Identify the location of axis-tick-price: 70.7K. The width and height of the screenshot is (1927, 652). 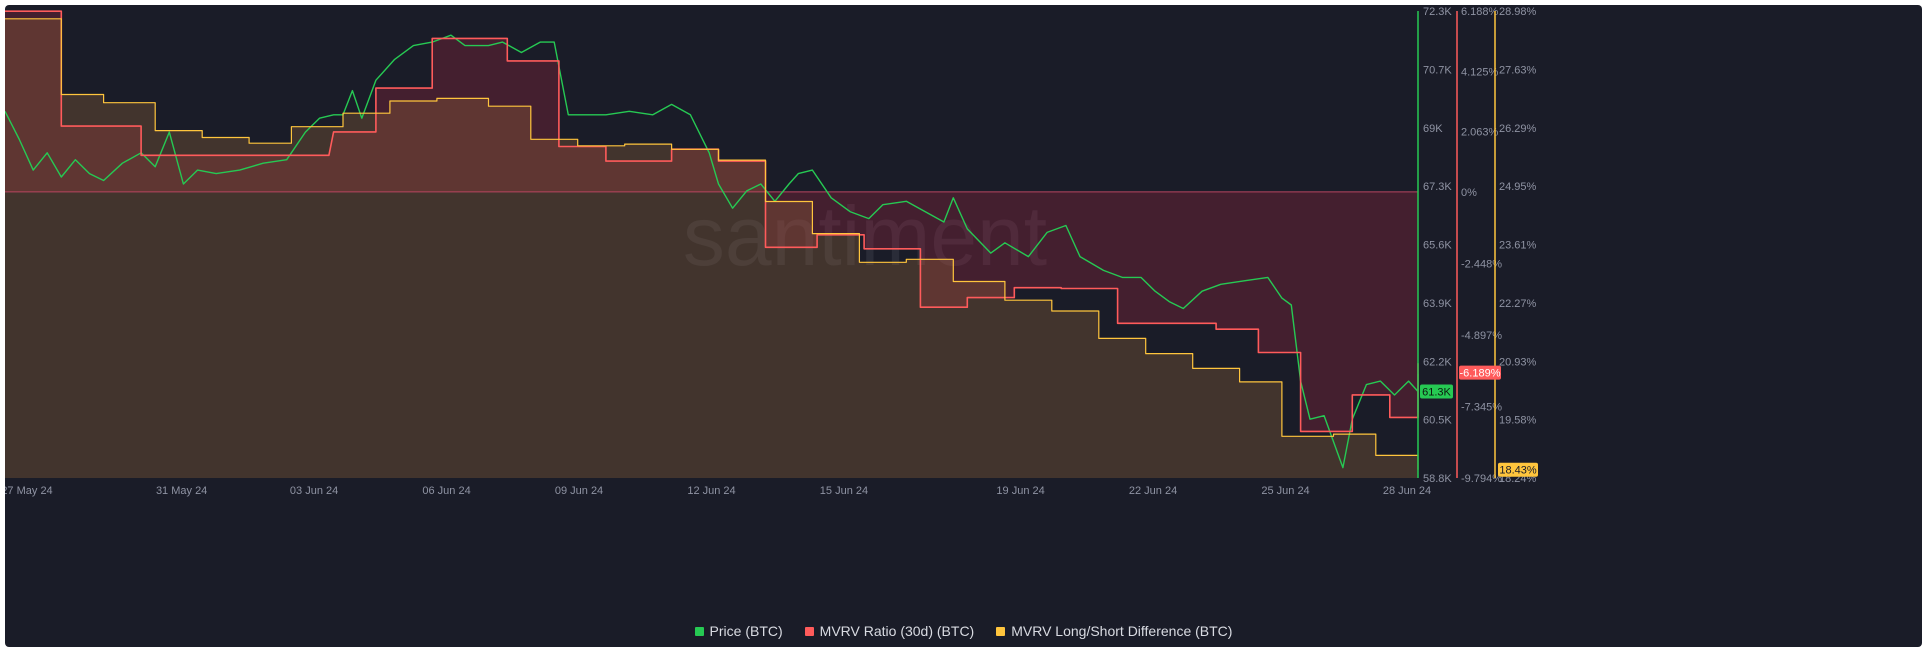
(1437, 70).